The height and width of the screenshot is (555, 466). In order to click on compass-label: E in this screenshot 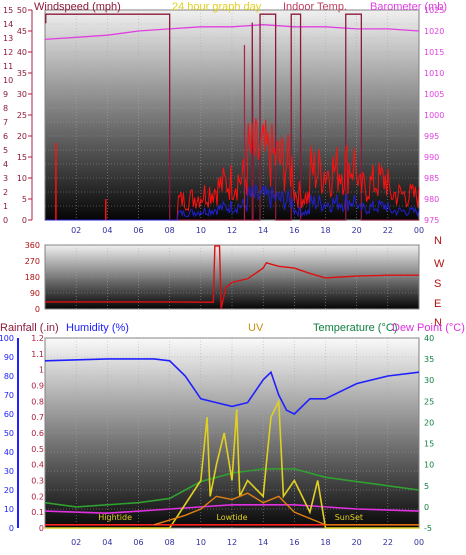, I will do `click(437, 304)`.